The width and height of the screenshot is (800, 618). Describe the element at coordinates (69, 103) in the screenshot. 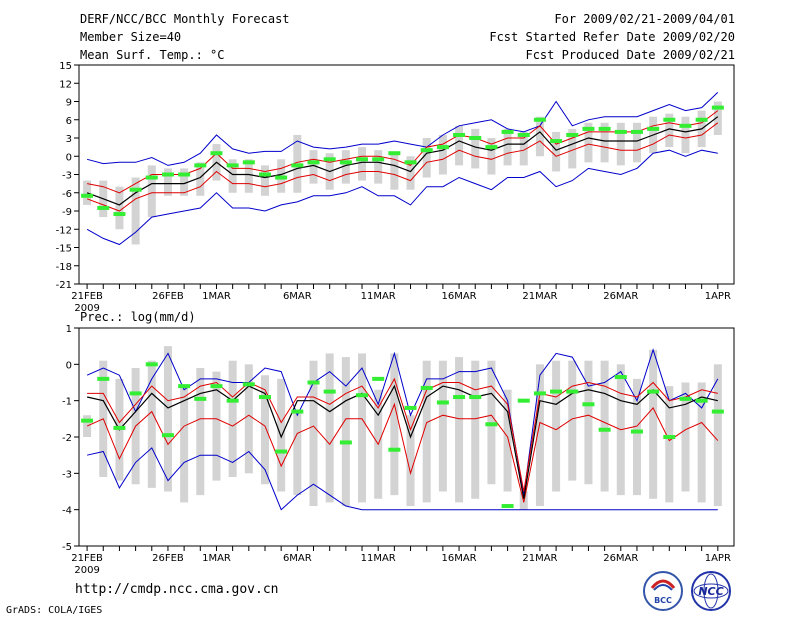

I see `temp-y-tick-label: 9` at that location.